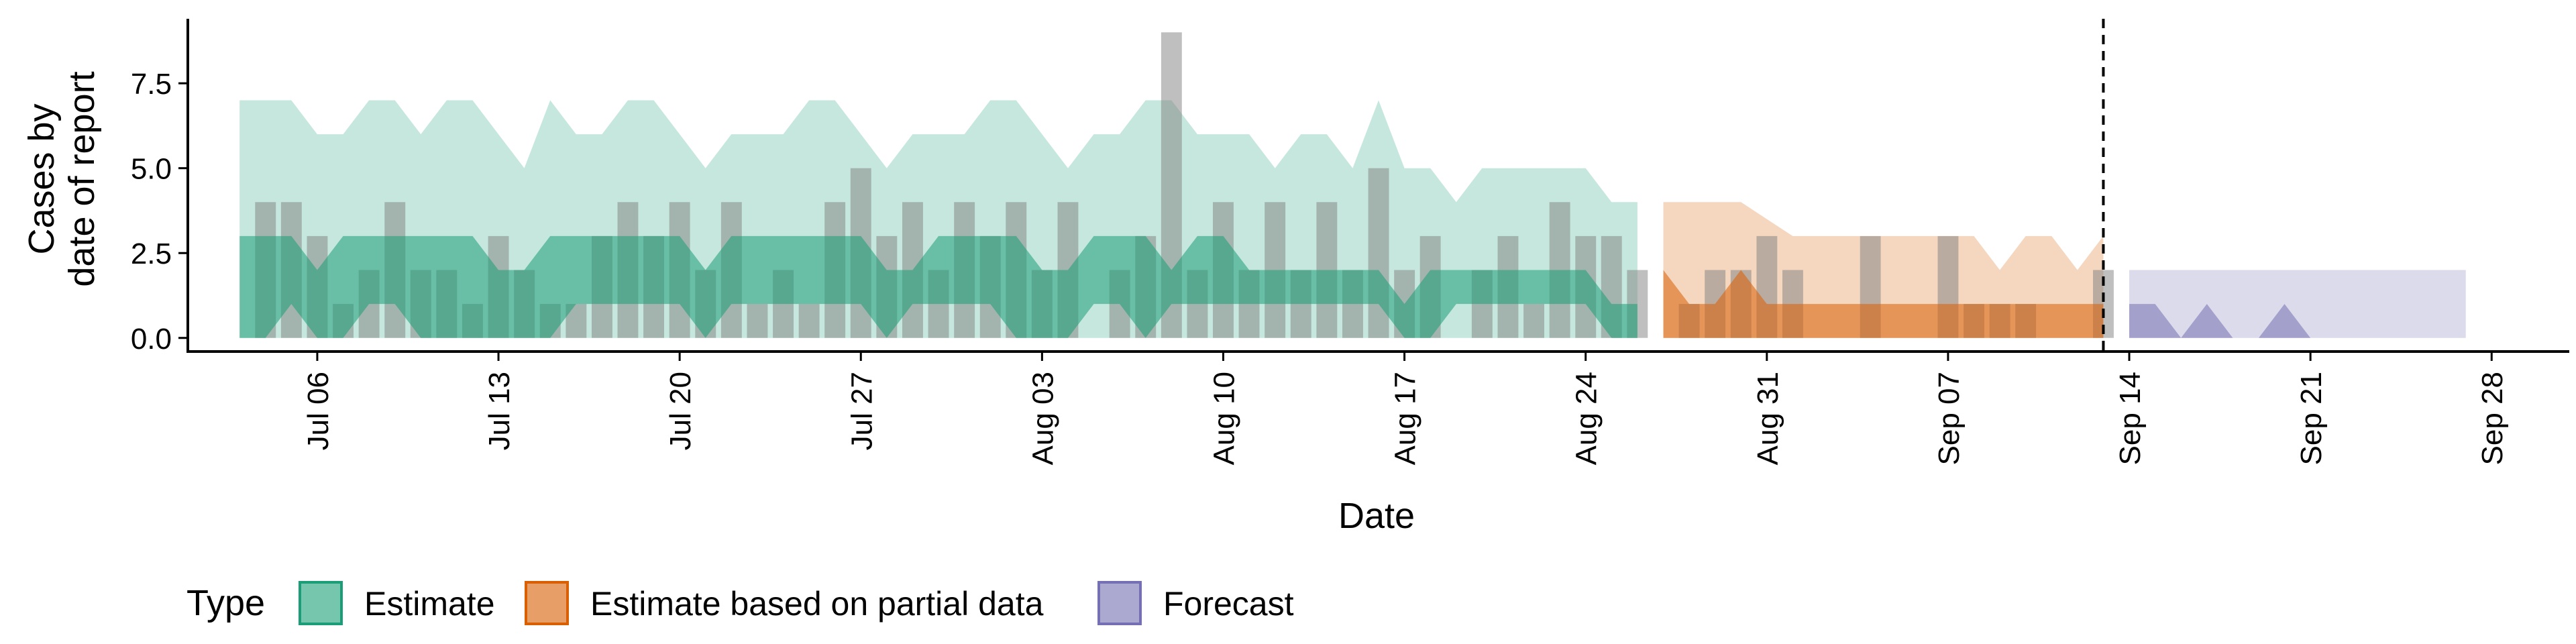  I want to click on y-tick-label: 2.5, so click(151, 253).